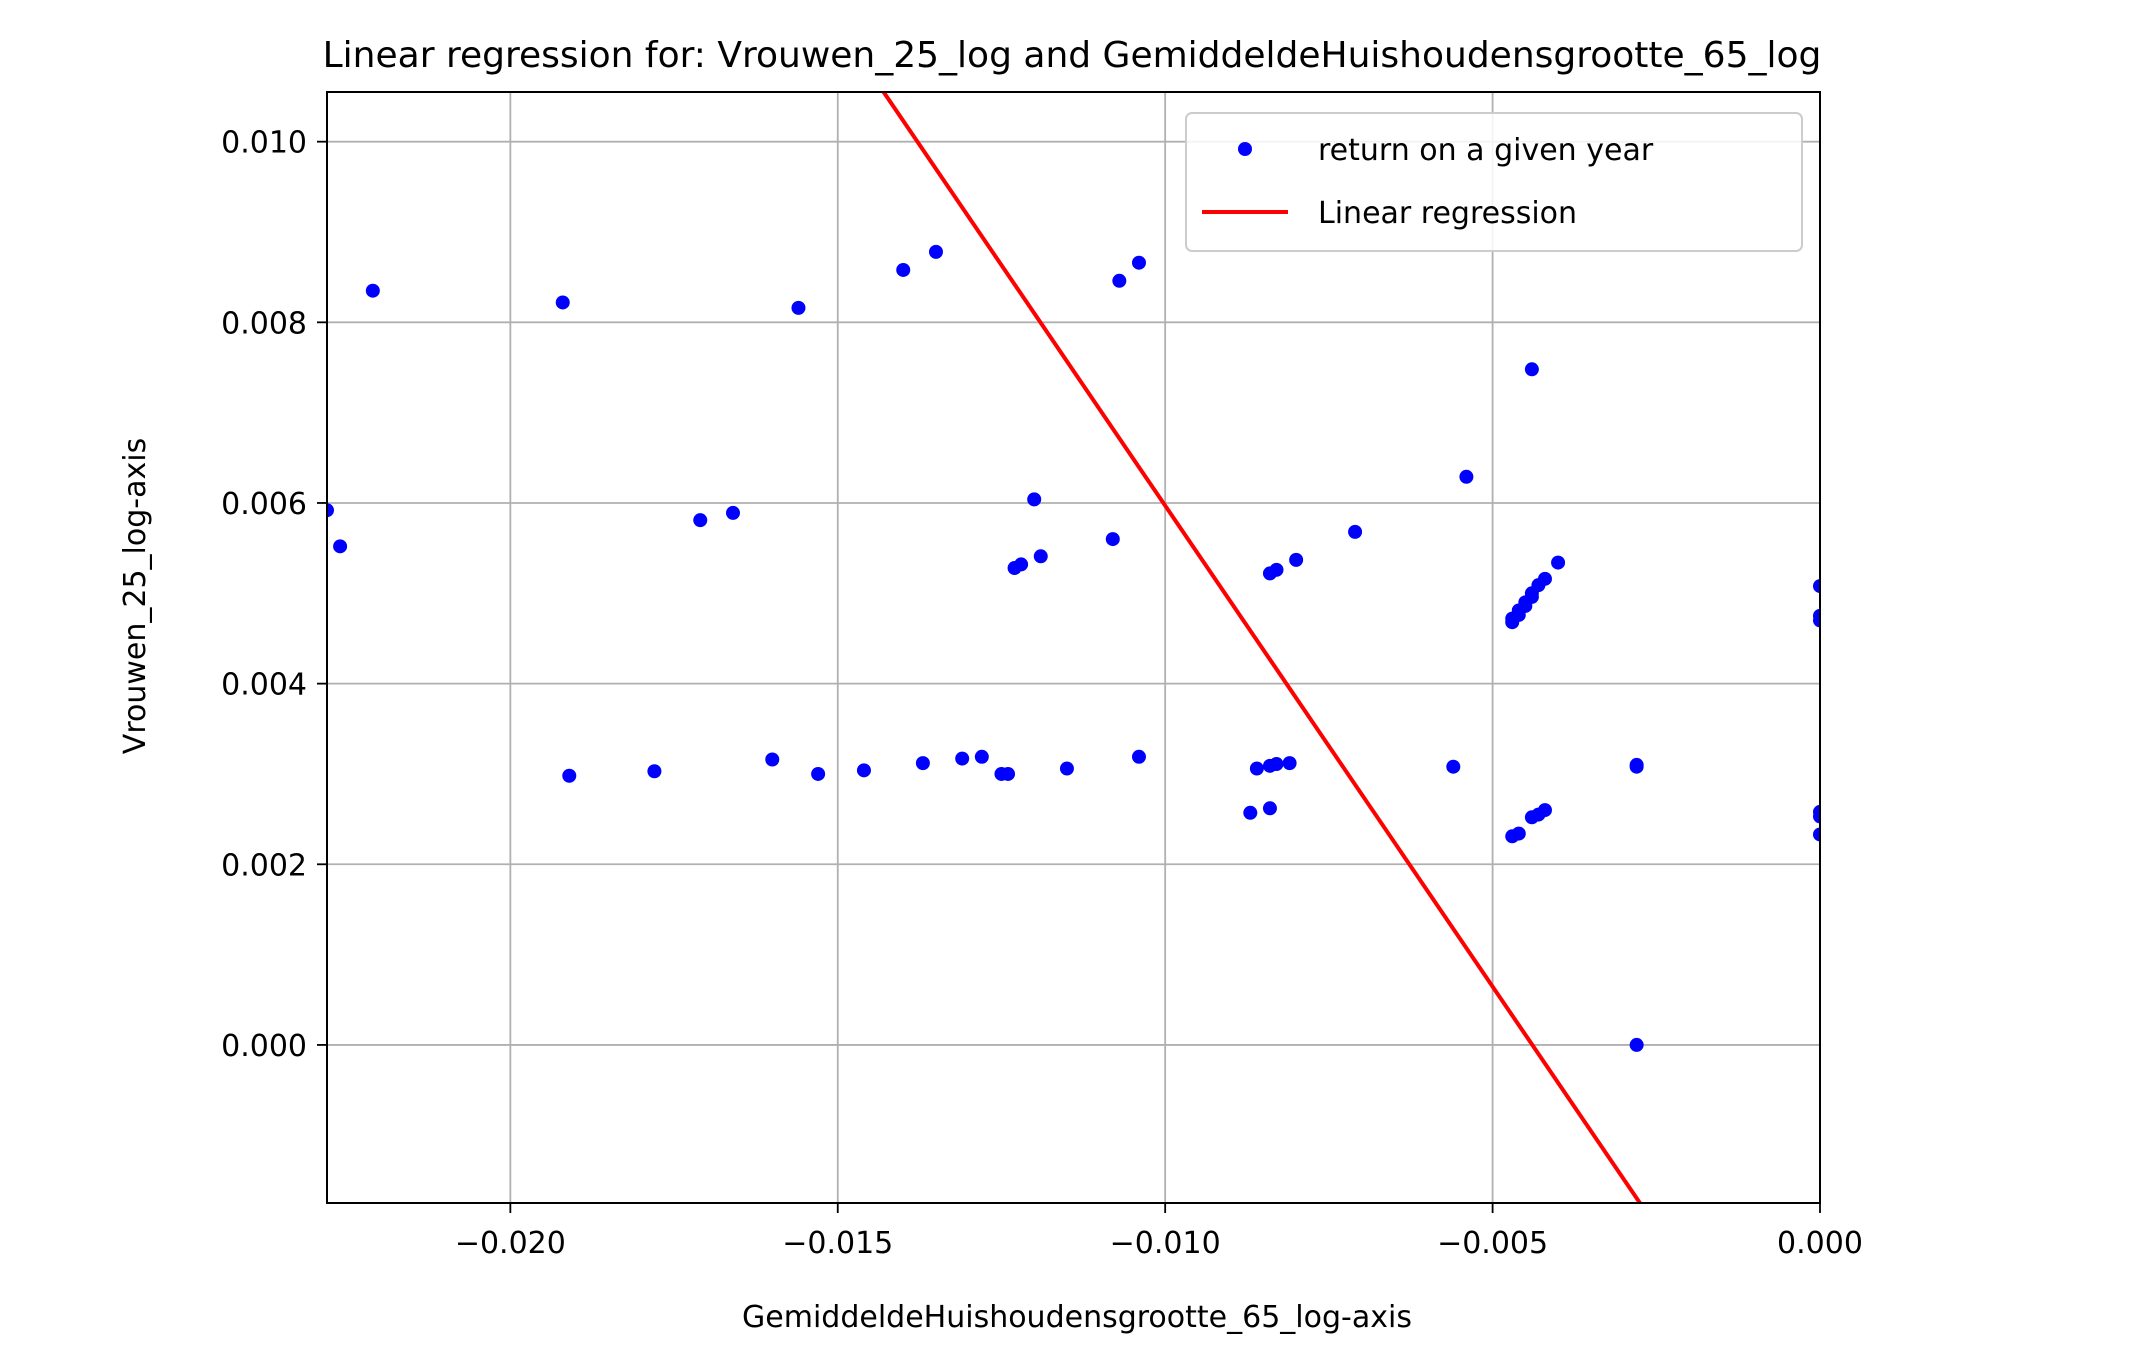  Describe the element at coordinates (264, 323) in the screenshot. I see `y-tick-label: 0.008` at that location.